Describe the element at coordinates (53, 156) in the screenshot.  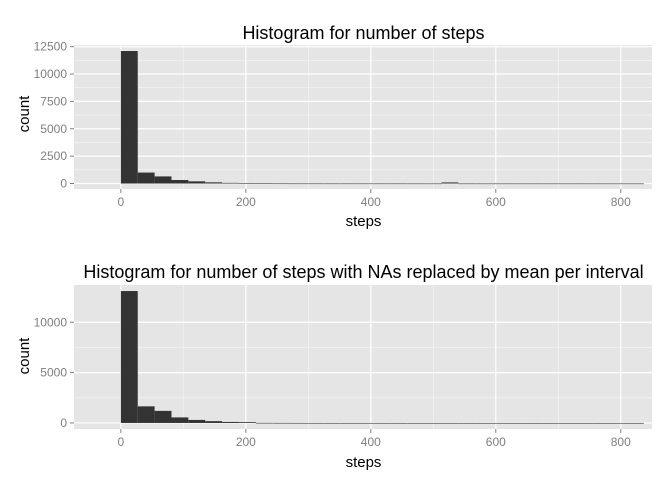
I see `y-tick-label: 2500` at that location.